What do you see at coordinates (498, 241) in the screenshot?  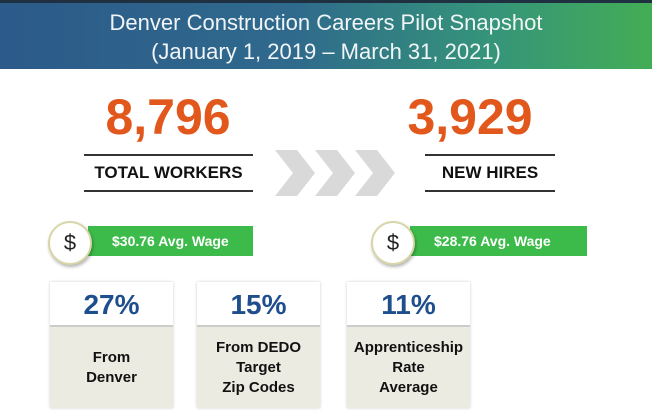 I see `right-avg-wage: $28.76 Avg. Wage` at bounding box center [498, 241].